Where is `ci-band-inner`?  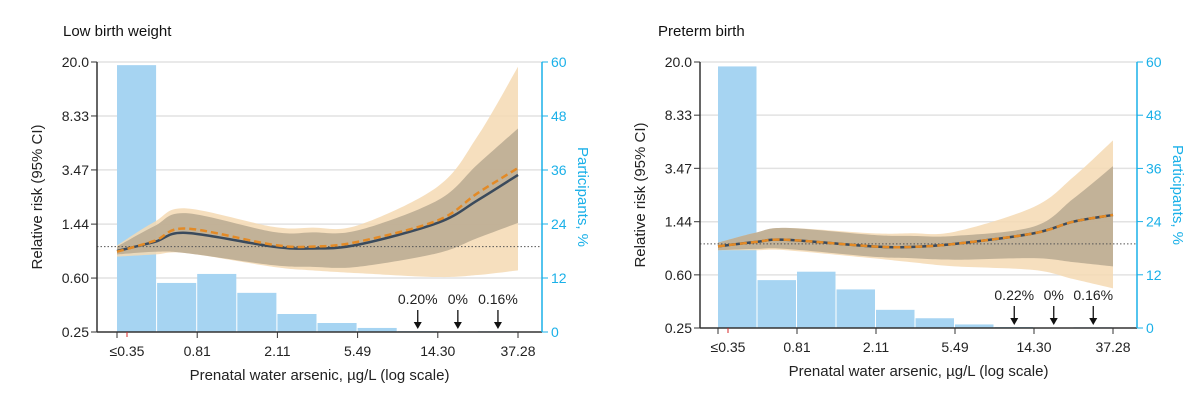
ci-band-inner is located at coordinates (915, 216).